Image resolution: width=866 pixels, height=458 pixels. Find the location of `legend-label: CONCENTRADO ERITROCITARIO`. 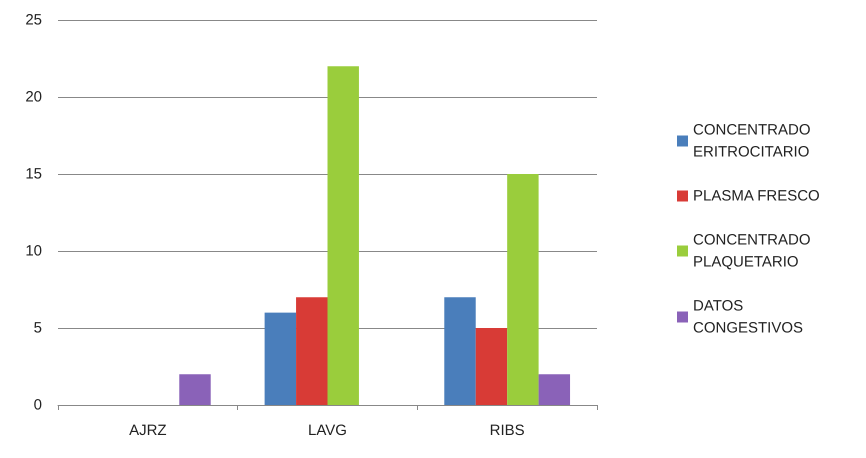

legend-label: CONCENTRADO ERITROCITARIO is located at coordinates (754, 141).